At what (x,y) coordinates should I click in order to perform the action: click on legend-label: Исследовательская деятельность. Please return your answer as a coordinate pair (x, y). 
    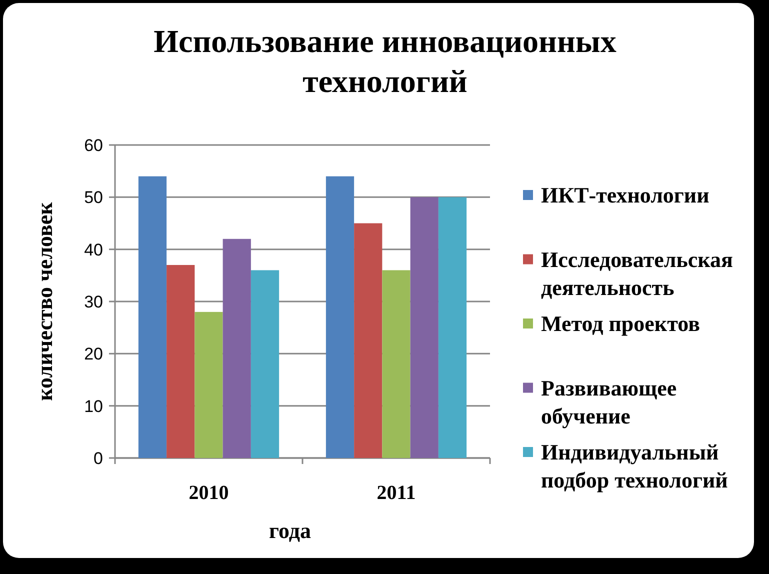
    Looking at the image, I should click on (637, 273).